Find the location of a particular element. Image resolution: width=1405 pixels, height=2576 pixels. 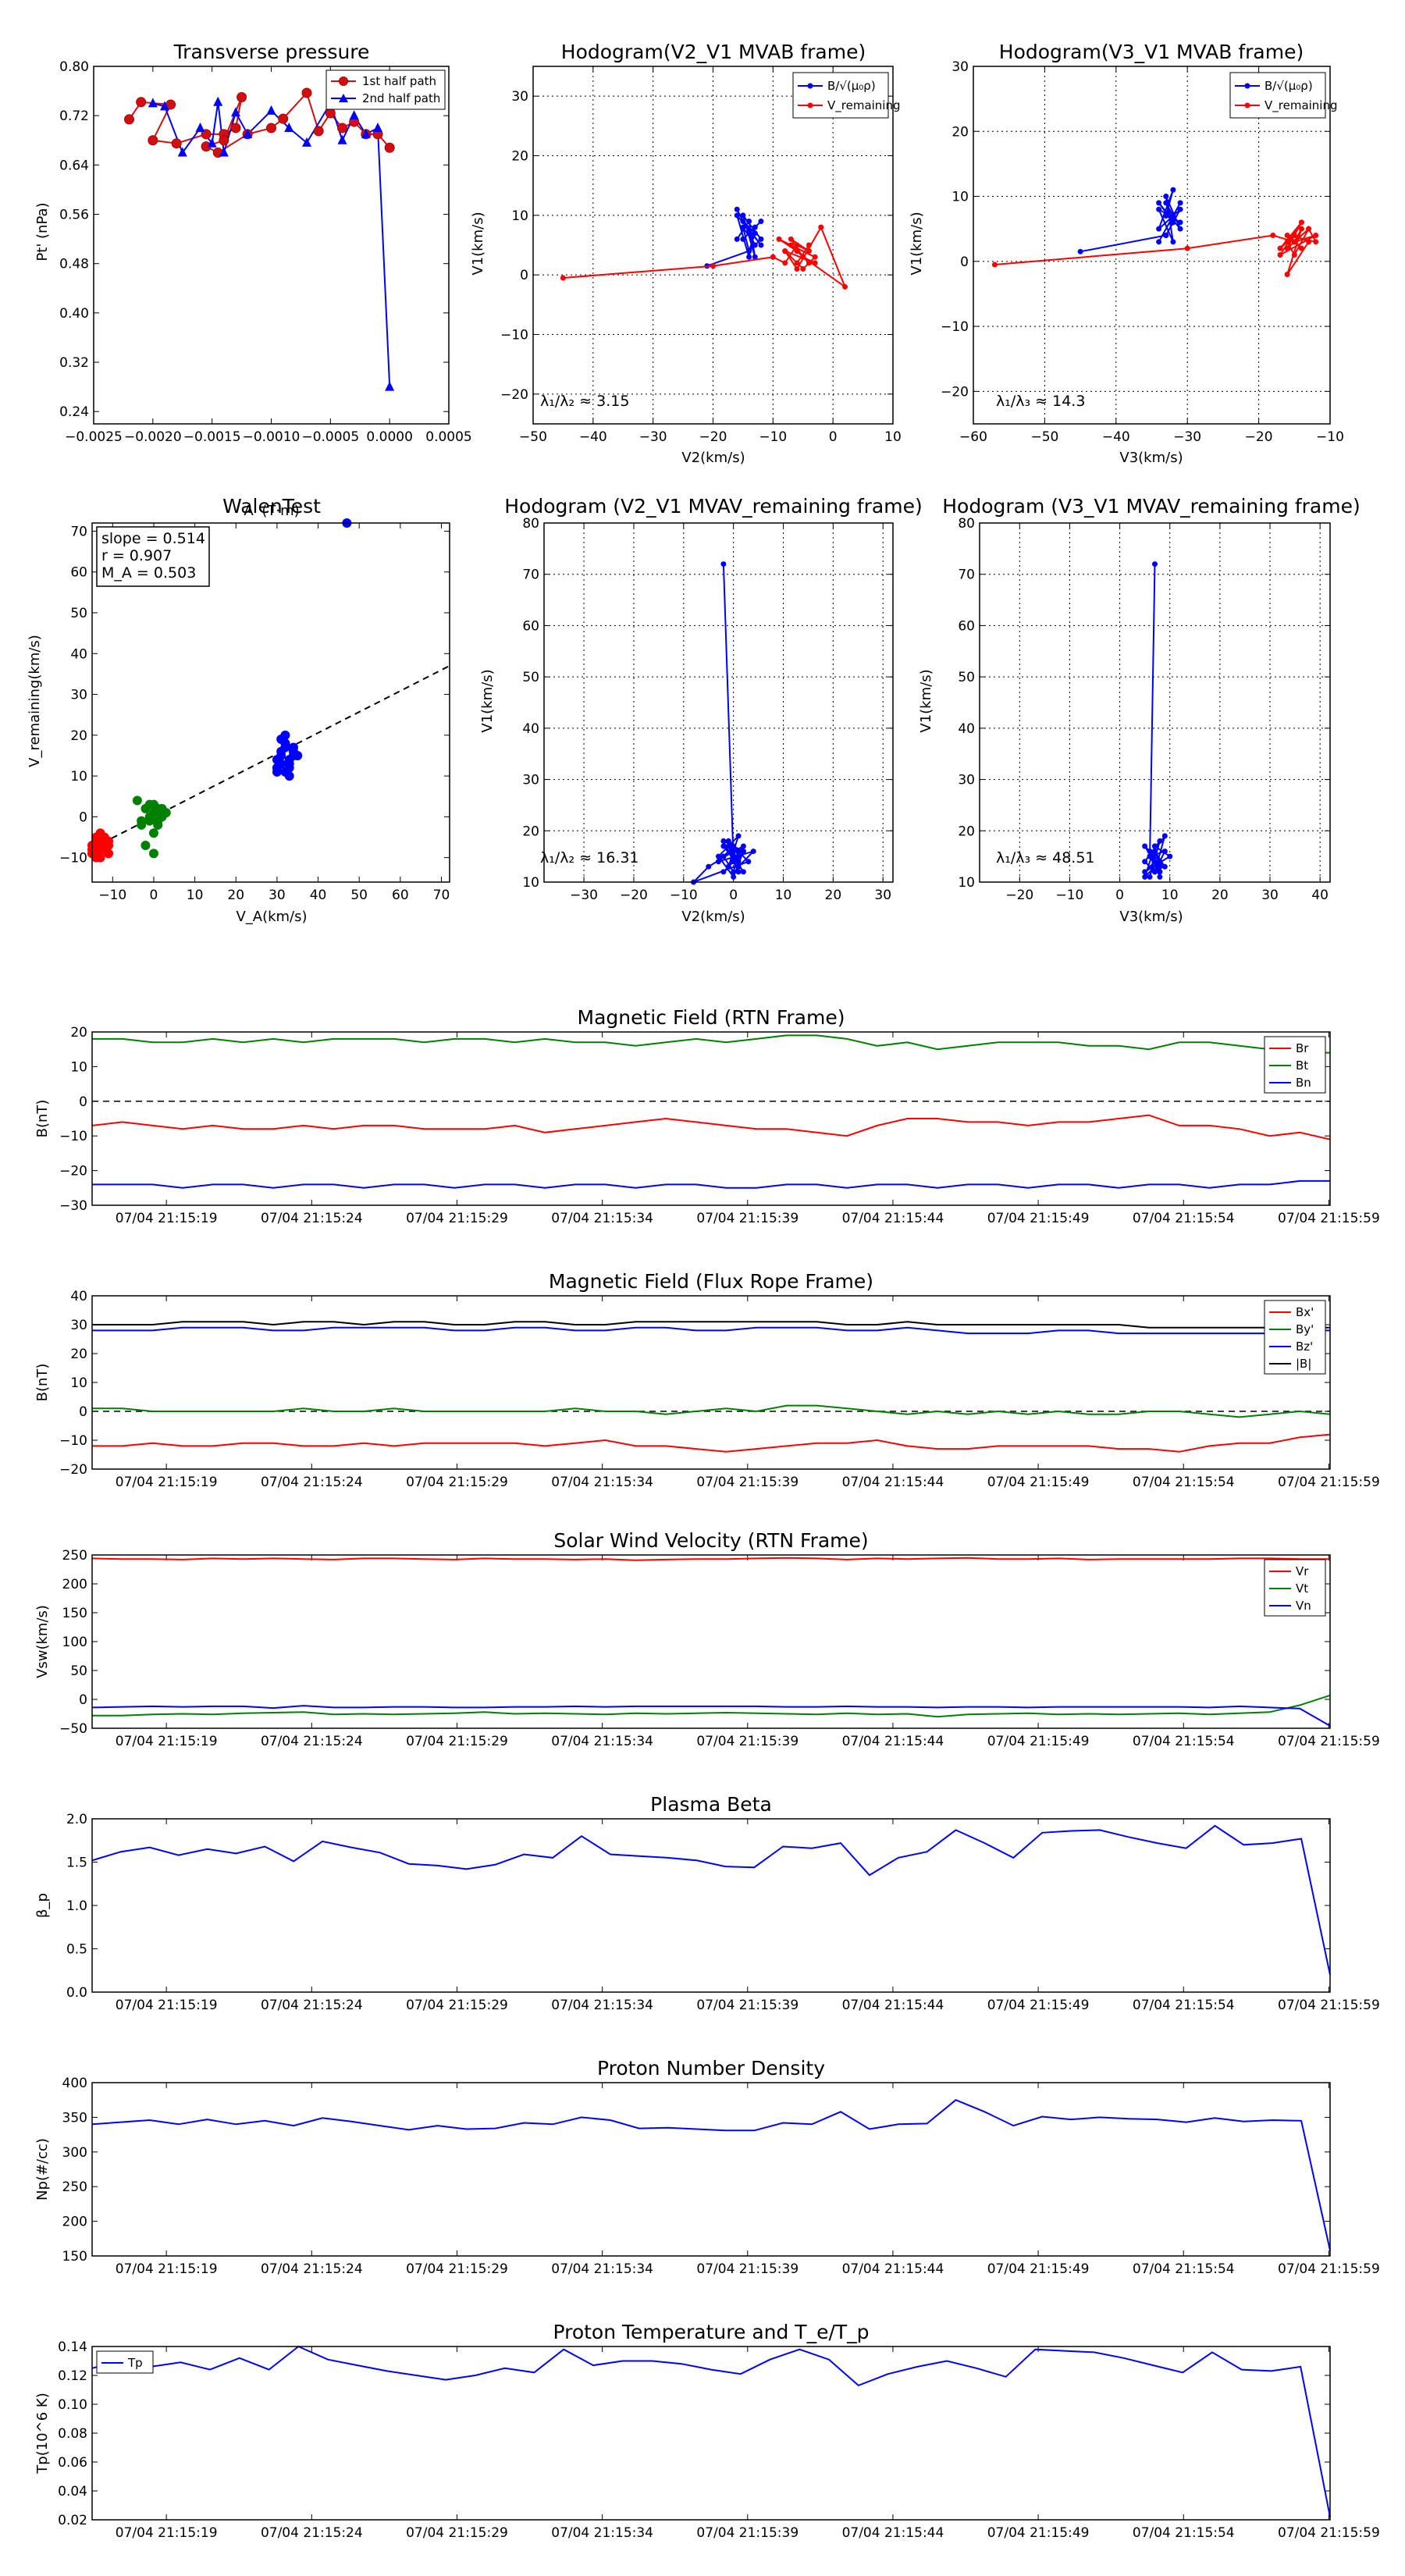

x-tick-label: 10 is located at coordinates (893, 437).